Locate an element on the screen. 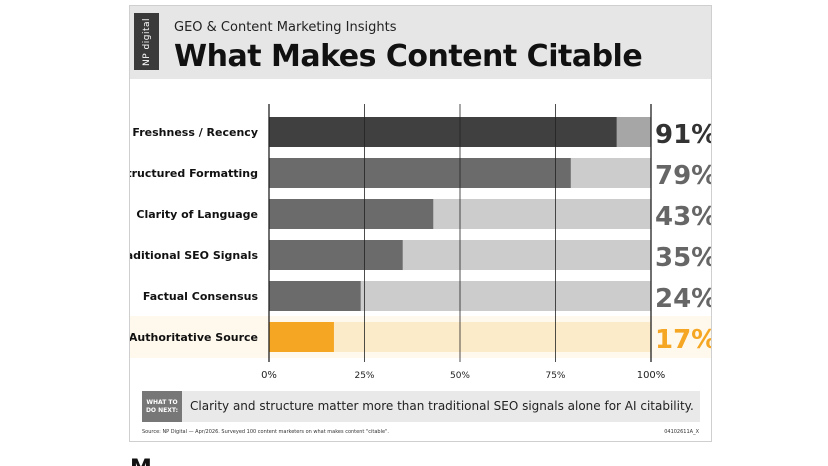 The image size is (828, 466). chart-code: 04102611A_X is located at coordinates (681, 432).